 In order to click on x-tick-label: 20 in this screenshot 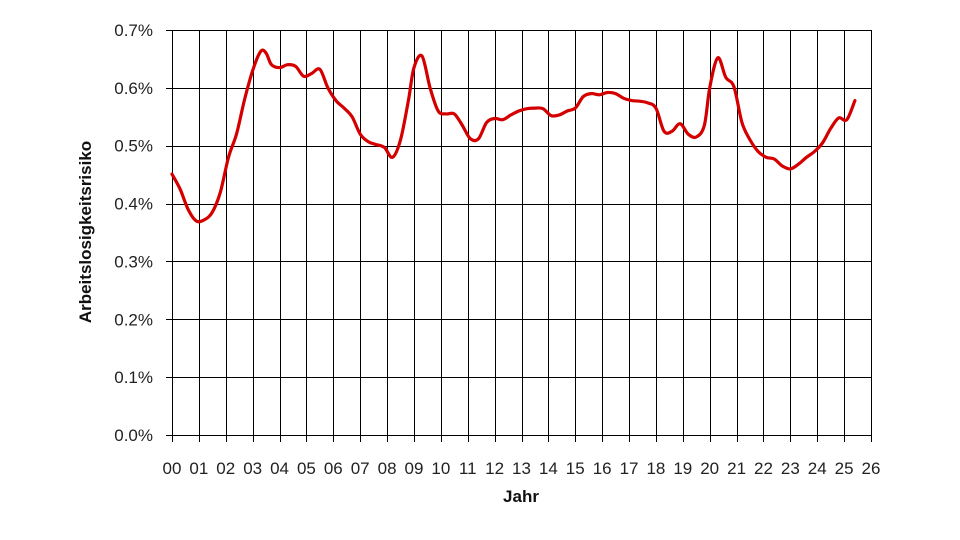, I will do `click(709, 468)`.